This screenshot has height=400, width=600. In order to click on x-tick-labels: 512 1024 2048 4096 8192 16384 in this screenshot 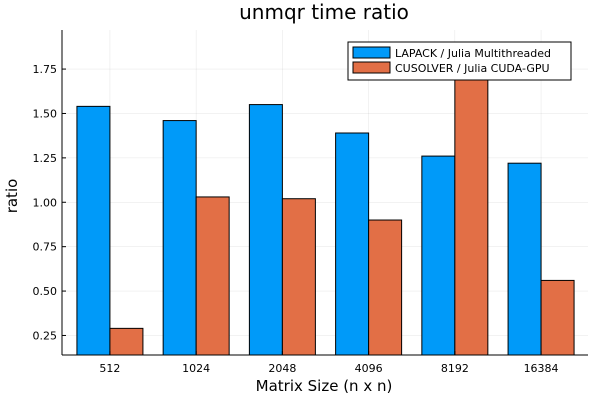, I will do `click(328, 368)`.